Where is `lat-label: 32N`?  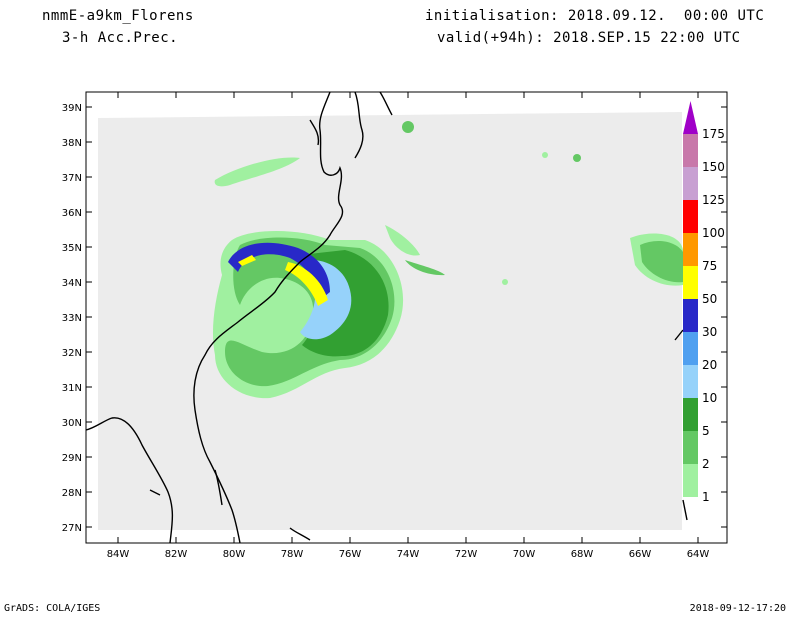
lat-label: 32N is located at coordinates (72, 353).